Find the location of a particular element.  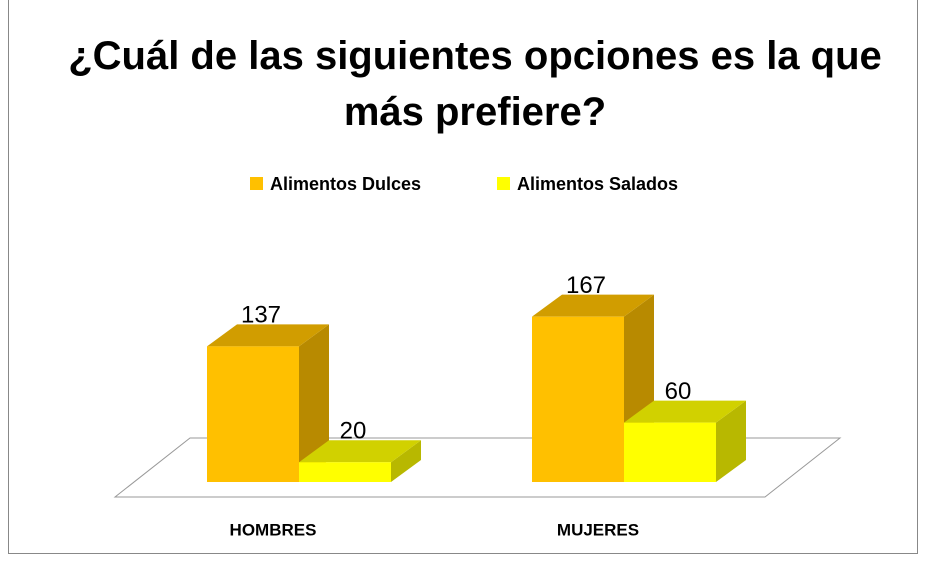

legend-text: Alimentos Dulces is located at coordinates (345, 184).